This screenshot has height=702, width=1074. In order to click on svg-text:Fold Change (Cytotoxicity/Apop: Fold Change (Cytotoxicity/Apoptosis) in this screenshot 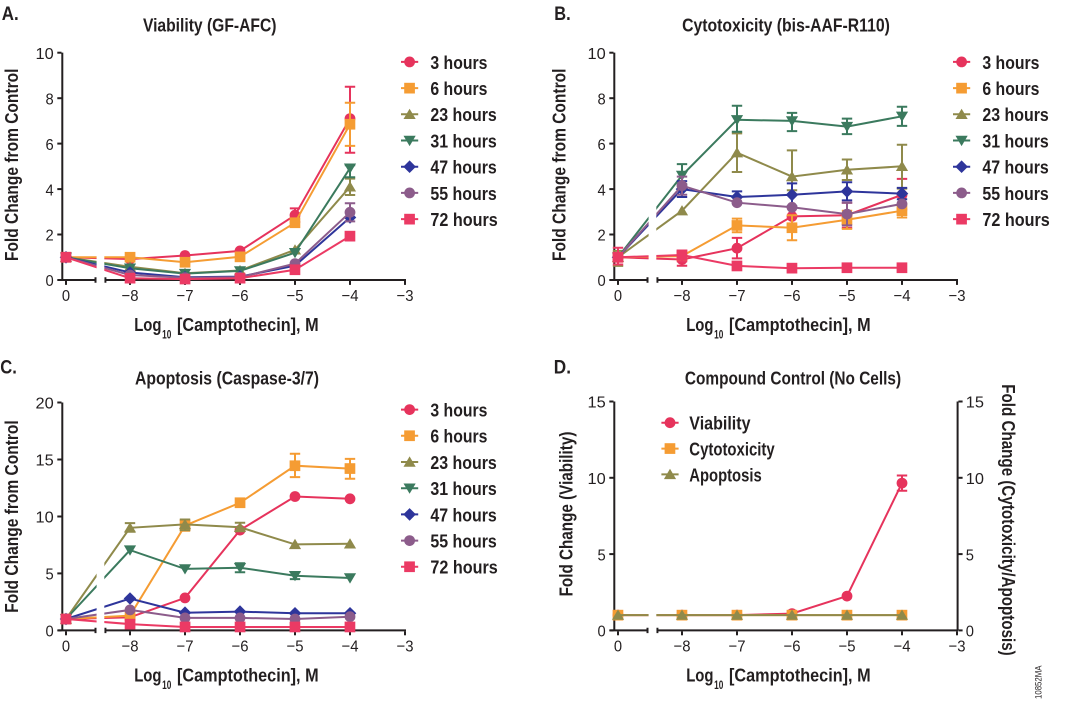, I will do `click(1008, 520)`.